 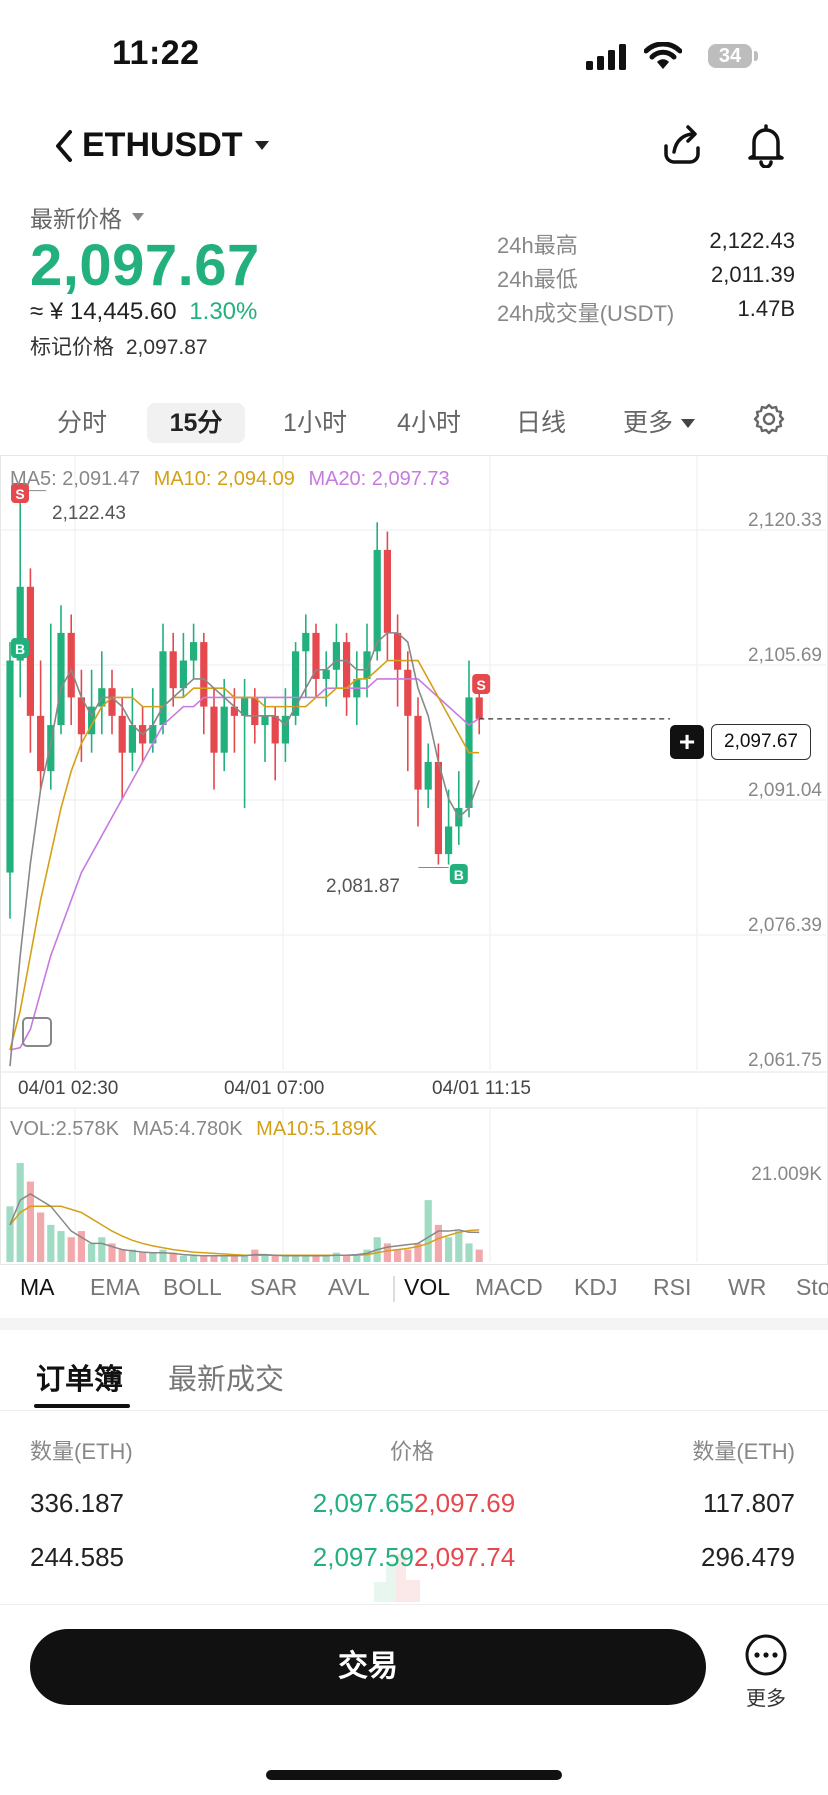 What do you see at coordinates (81, 423) in the screenshot?
I see `tab-interval-line: 分时` at bounding box center [81, 423].